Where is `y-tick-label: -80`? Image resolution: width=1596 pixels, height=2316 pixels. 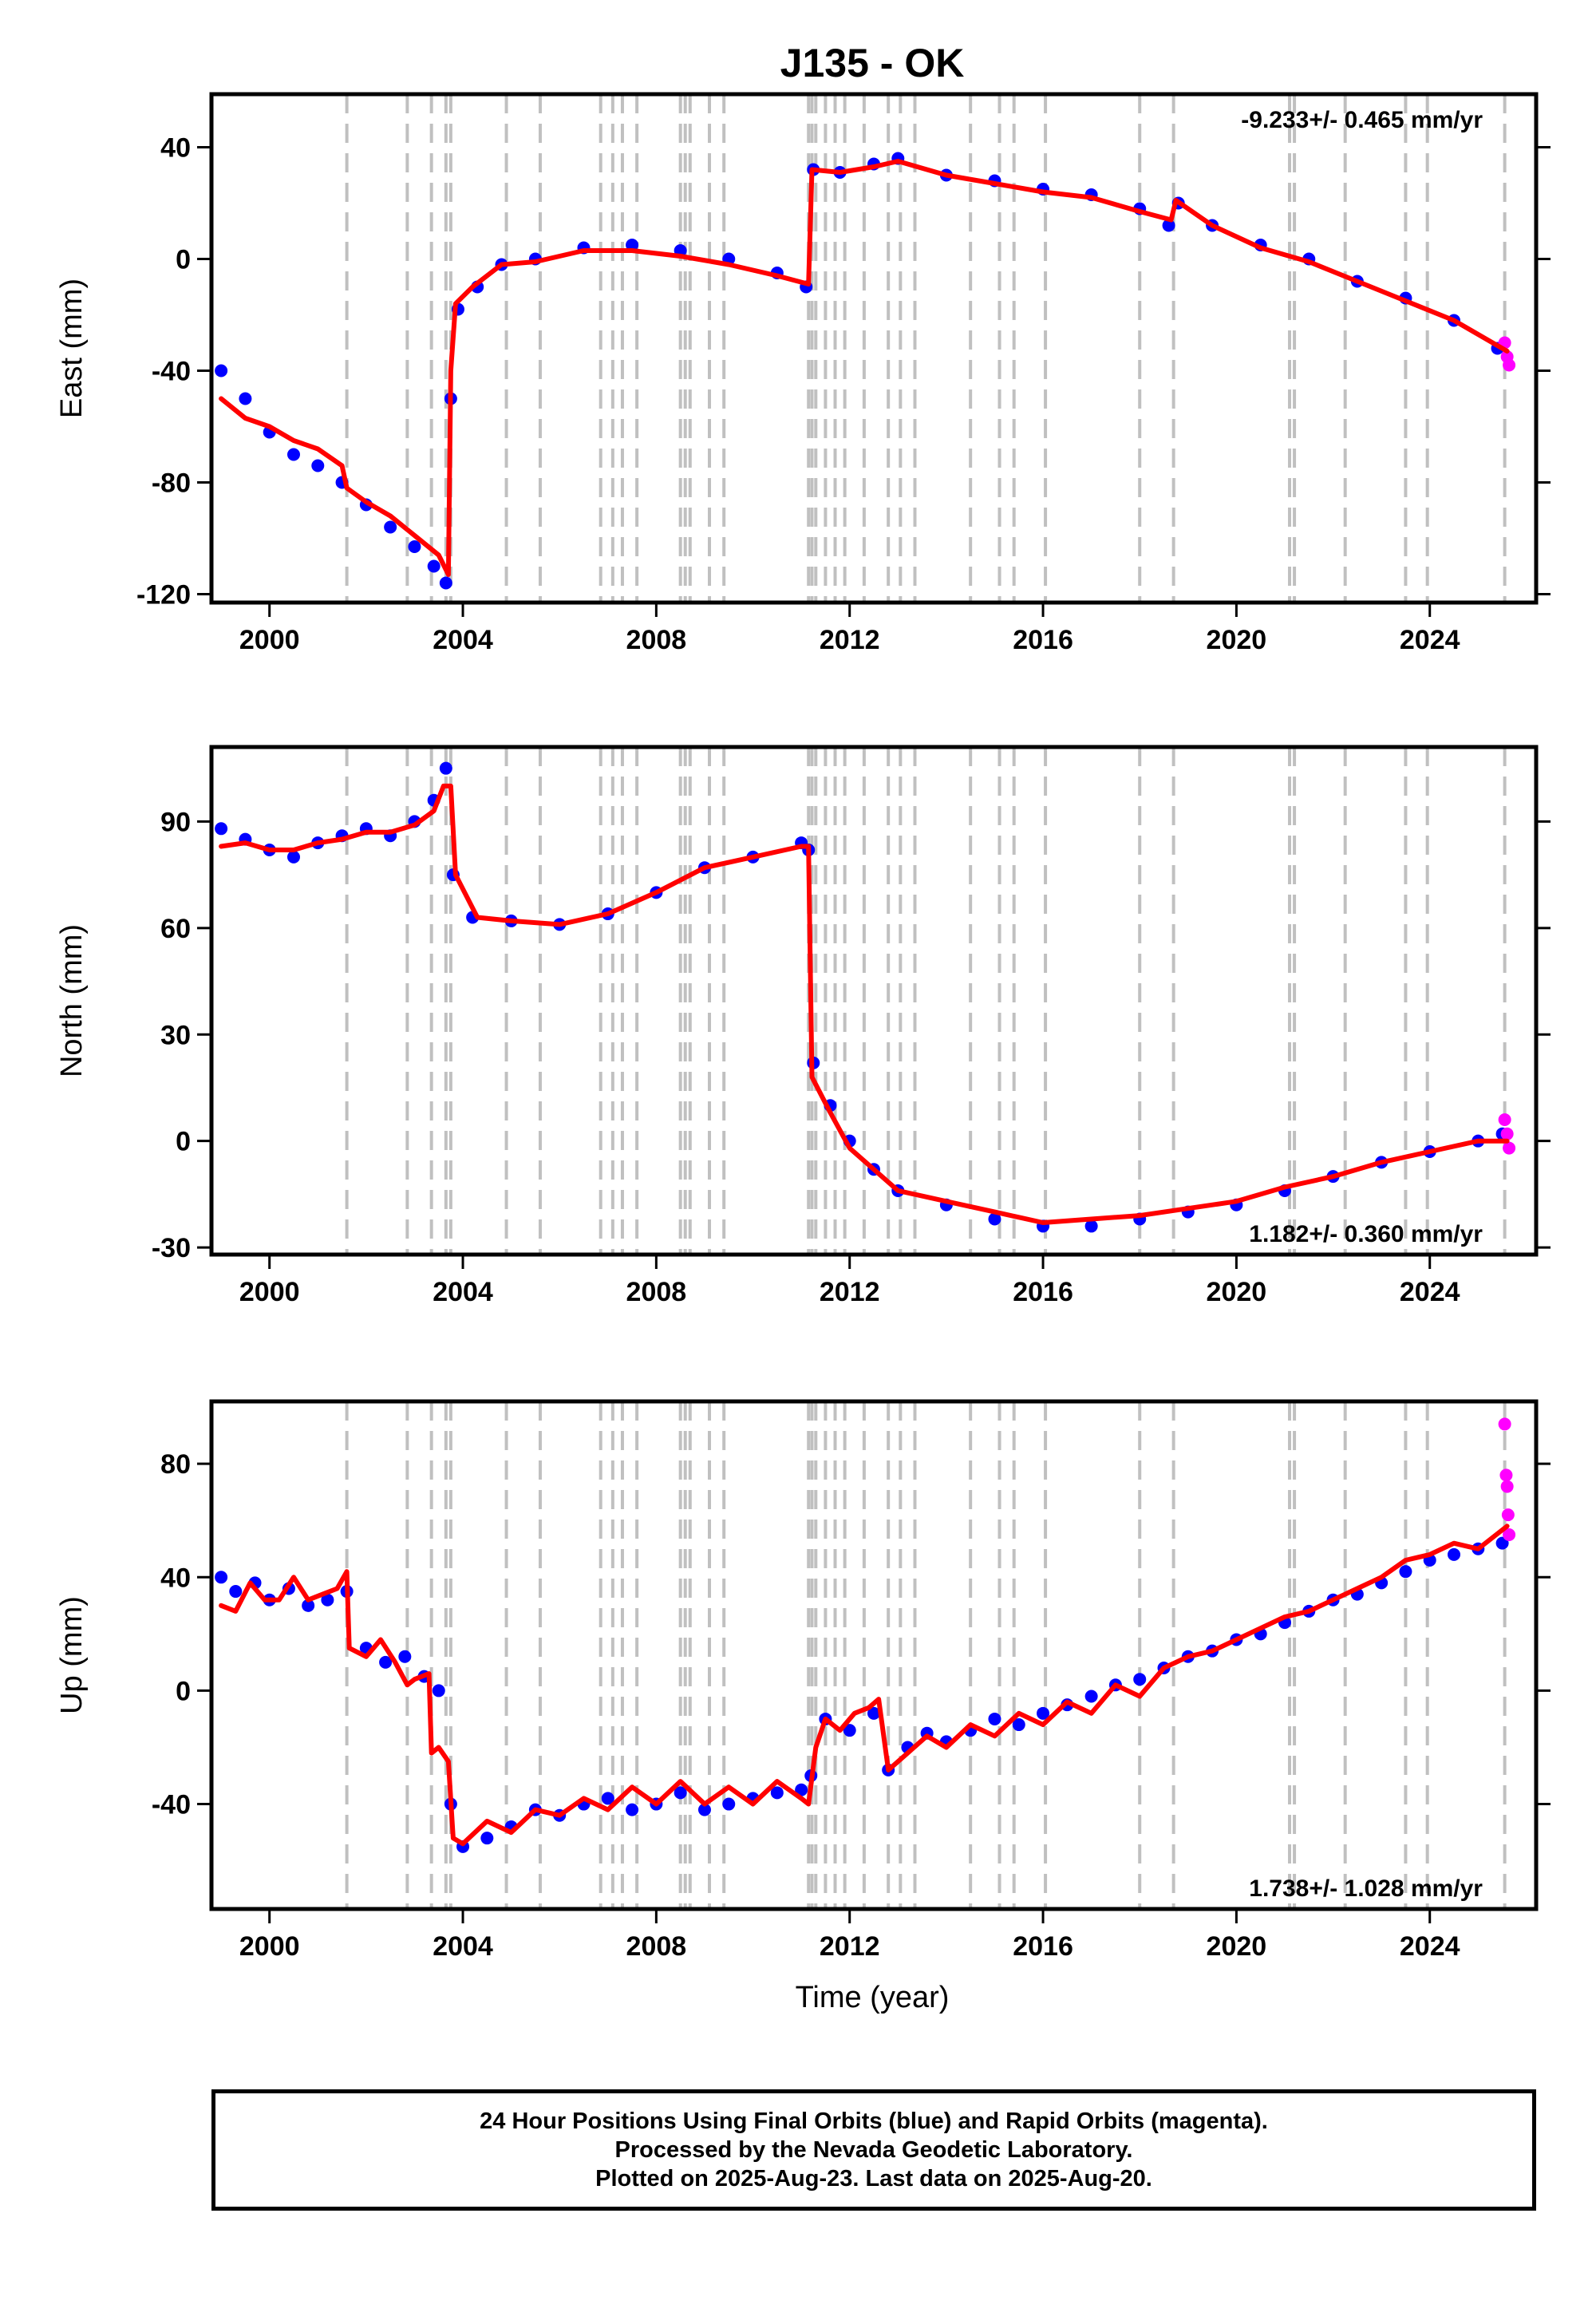 y-tick-label: -80 is located at coordinates (171, 483).